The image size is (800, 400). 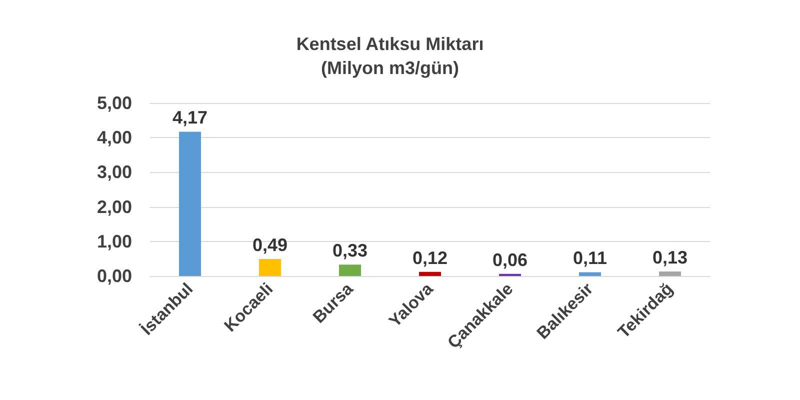 I want to click on data-label: 0,06, so click(x=510, y=260).